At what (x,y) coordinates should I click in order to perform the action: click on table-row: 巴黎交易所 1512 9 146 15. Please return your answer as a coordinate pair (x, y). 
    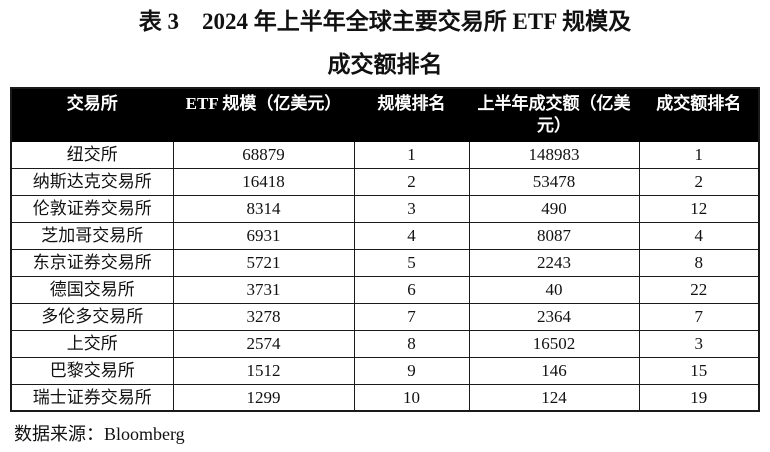
    Looking at the image, I should click on (385, 370).